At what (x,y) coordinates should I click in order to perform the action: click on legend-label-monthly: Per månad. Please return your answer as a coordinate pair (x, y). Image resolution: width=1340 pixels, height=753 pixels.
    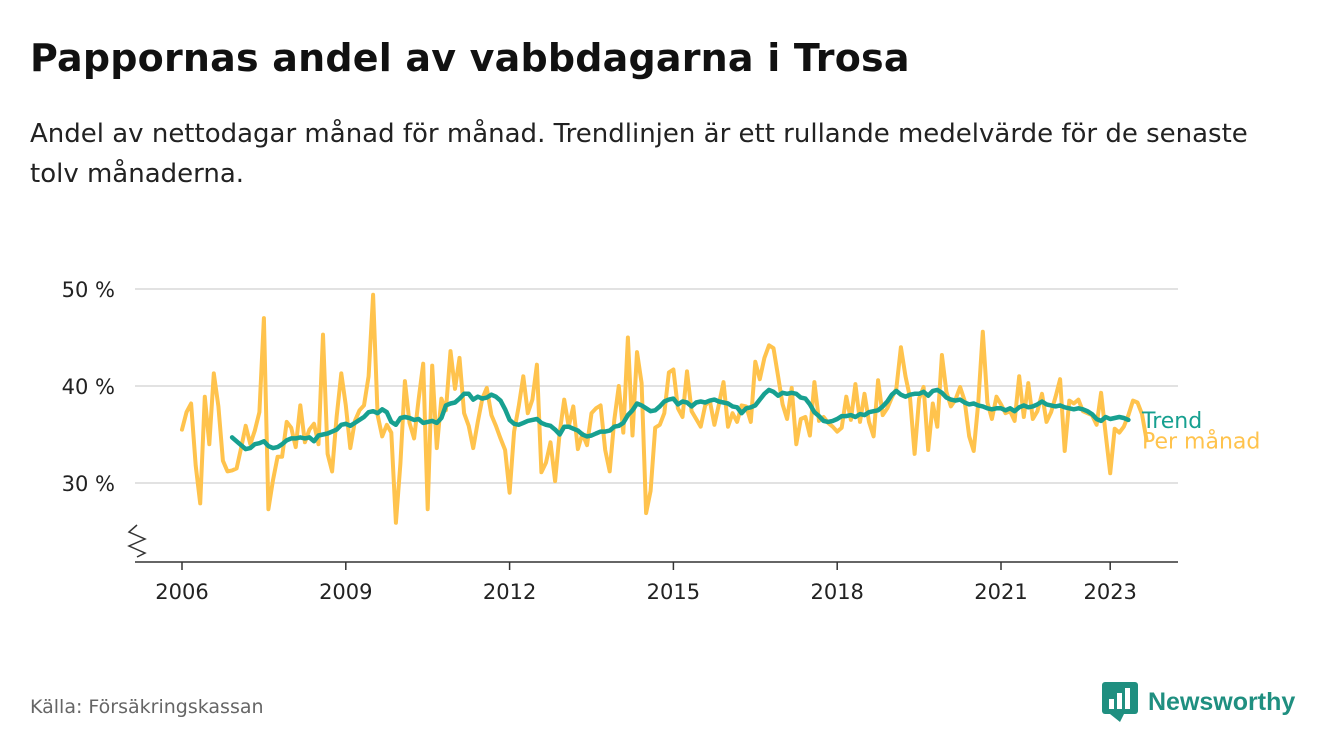
    Looking at the image, I should click on (1201, 441).